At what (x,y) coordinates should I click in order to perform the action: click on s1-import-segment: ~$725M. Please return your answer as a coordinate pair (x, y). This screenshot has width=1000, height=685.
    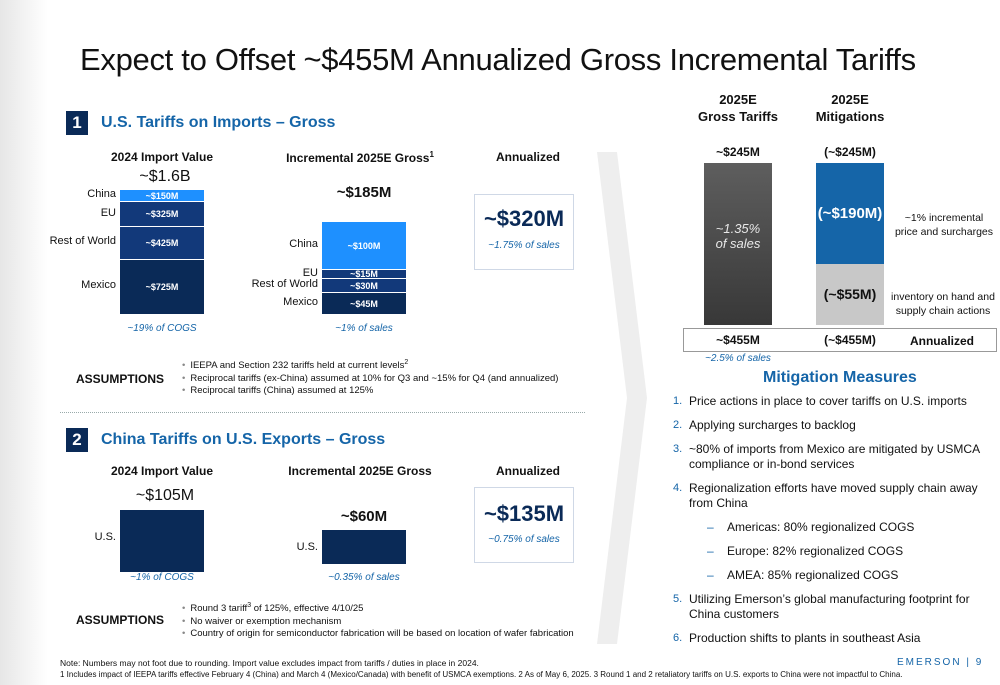
    Looking at the image, I should click on (162, 286).